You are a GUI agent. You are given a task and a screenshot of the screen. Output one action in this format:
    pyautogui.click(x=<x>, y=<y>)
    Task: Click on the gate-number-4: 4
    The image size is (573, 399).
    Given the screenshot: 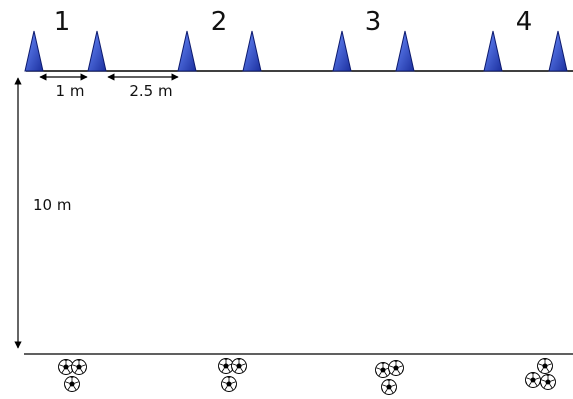 What is the action you would take?
    pyautogui.click(x=524, y=22)
    